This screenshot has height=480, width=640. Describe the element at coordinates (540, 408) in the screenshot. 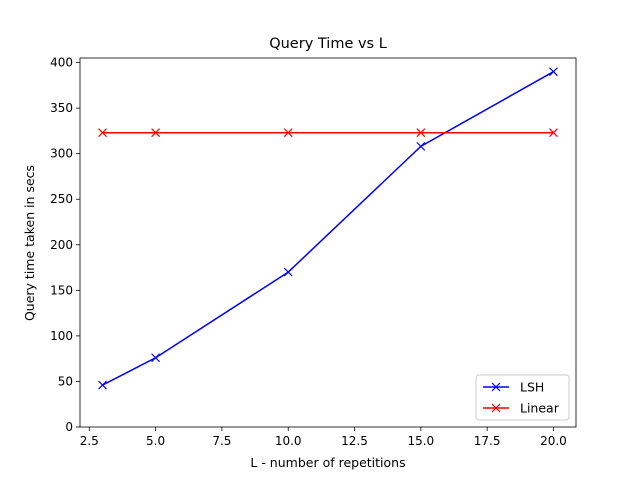

I see `legend-label-linear: Linear` at that location.